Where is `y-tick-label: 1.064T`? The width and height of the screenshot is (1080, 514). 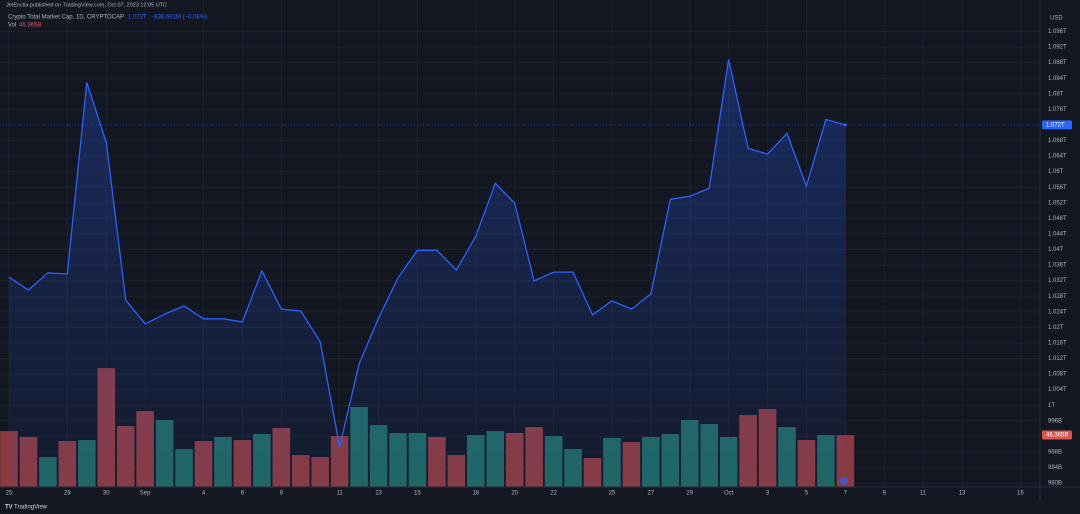
y-tick-label: 1.064T is located at coordinates (1057, 157).